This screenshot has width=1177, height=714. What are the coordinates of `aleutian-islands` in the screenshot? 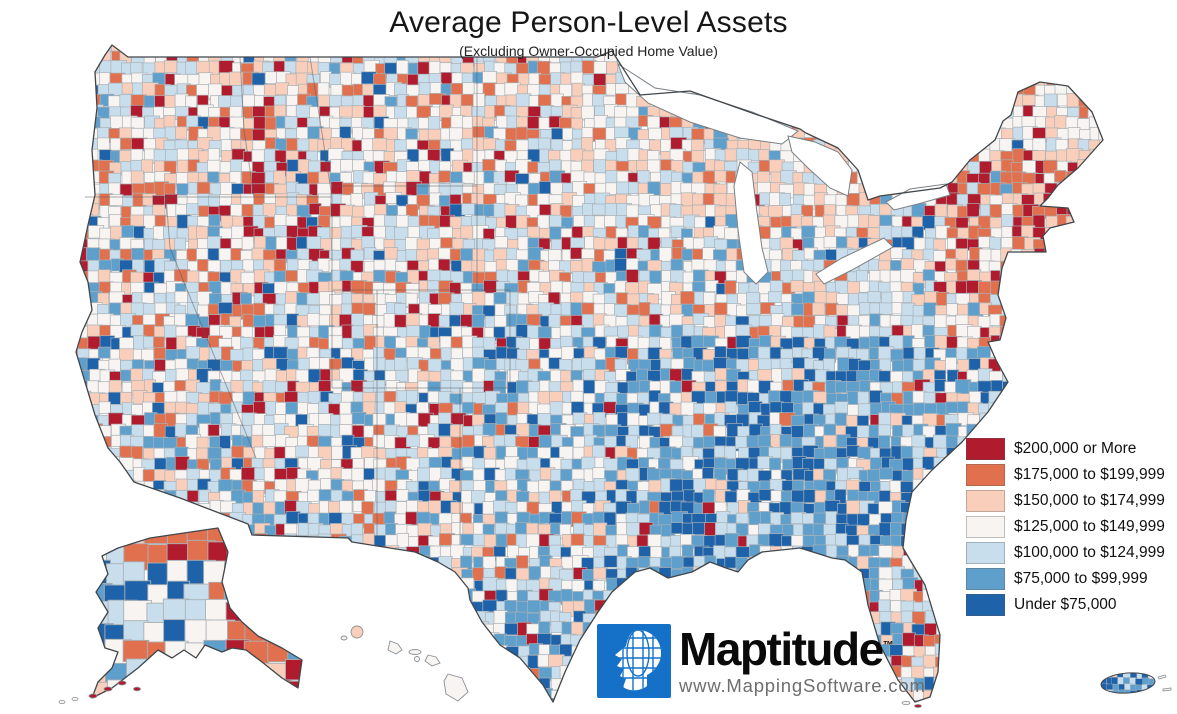 It's located at (99, 692).